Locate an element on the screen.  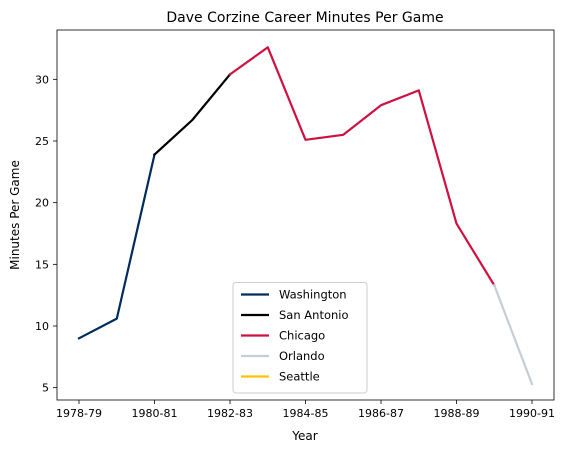
y-tick-label: 10 is located at coordinates (42, 326).